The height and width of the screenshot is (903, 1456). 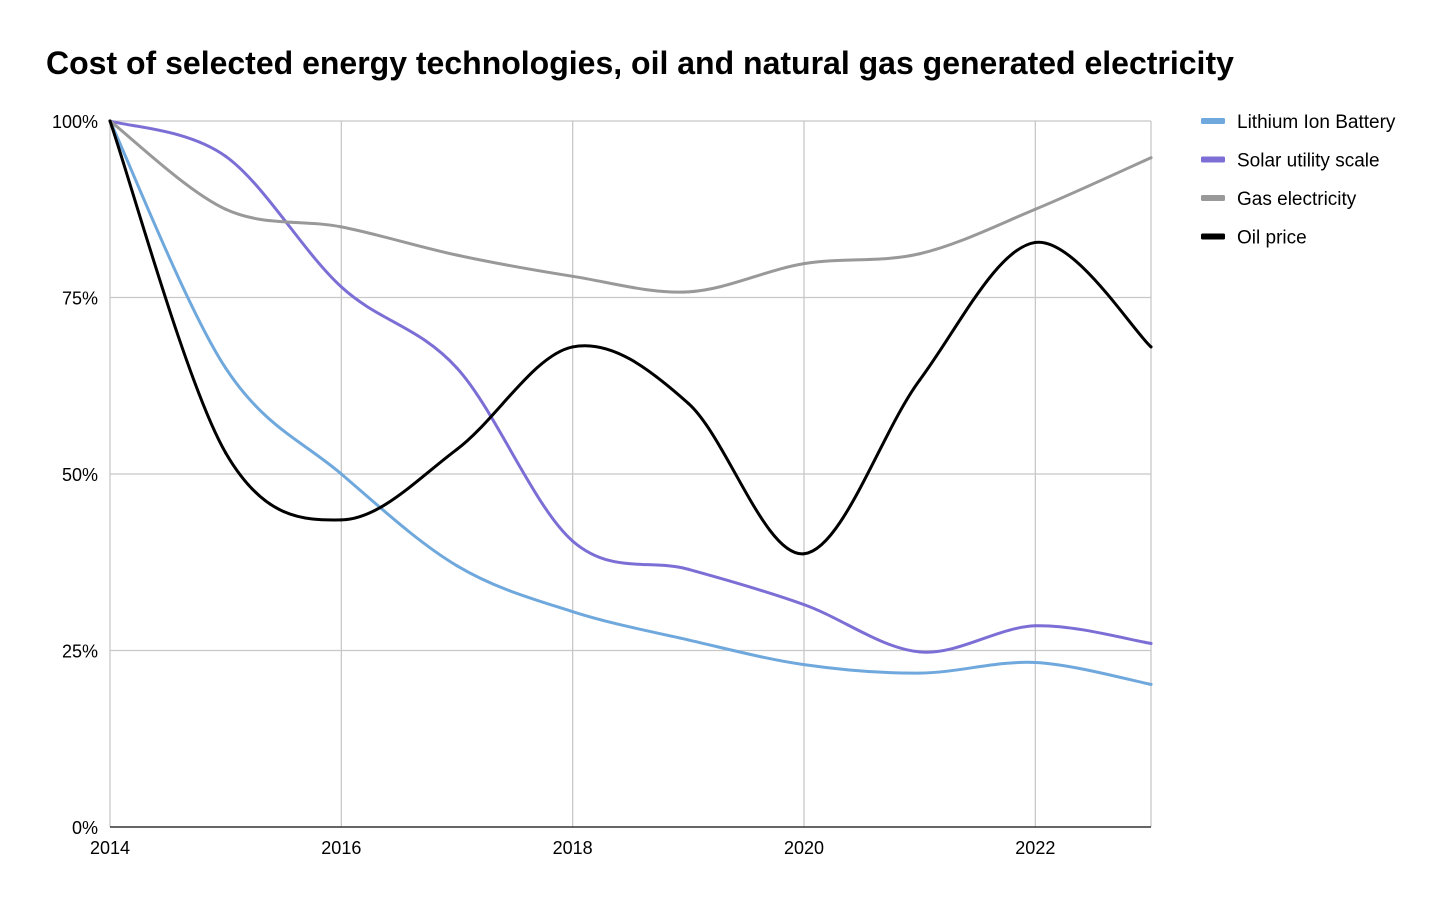 What do you see at coordinates (341, 848) in the screenshot?
I see `x-tick-label: 2016` at bounding box center [341, 848].